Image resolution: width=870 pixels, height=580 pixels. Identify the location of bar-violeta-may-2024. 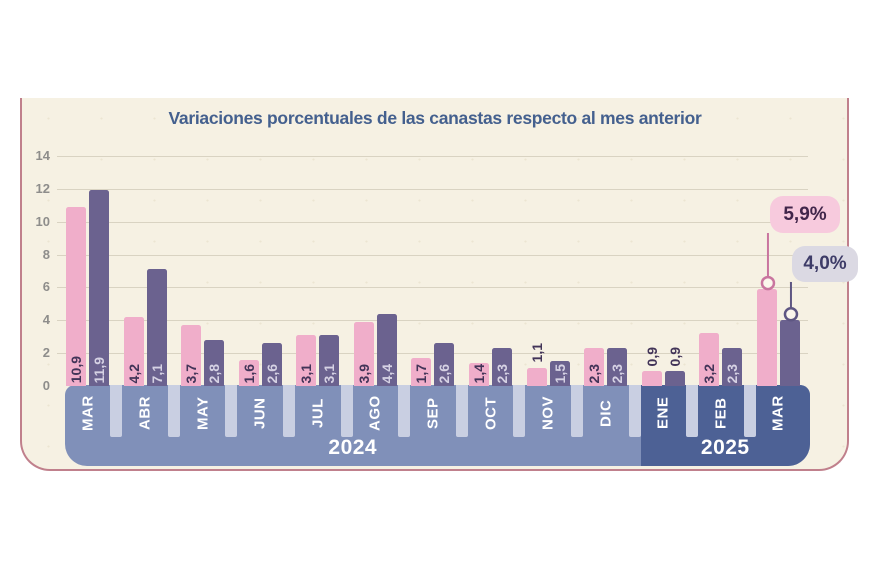
(214, 363).